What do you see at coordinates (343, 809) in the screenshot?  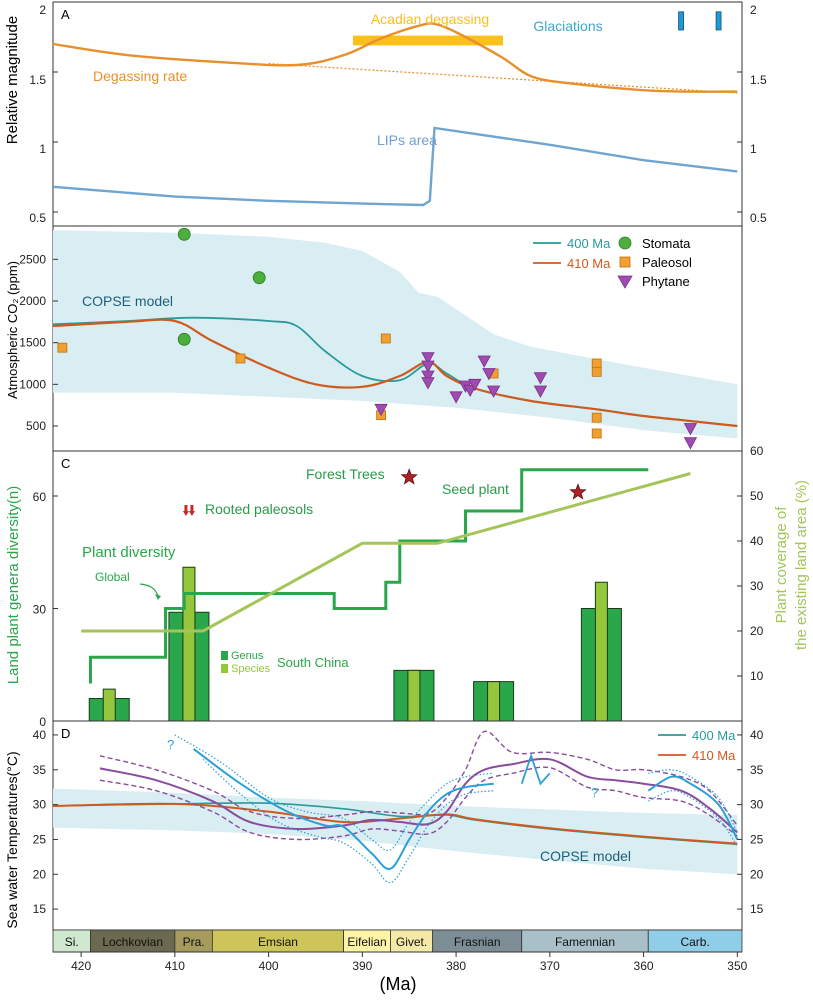 I see `blue-temperature-line` at bounding box center [343, 809].